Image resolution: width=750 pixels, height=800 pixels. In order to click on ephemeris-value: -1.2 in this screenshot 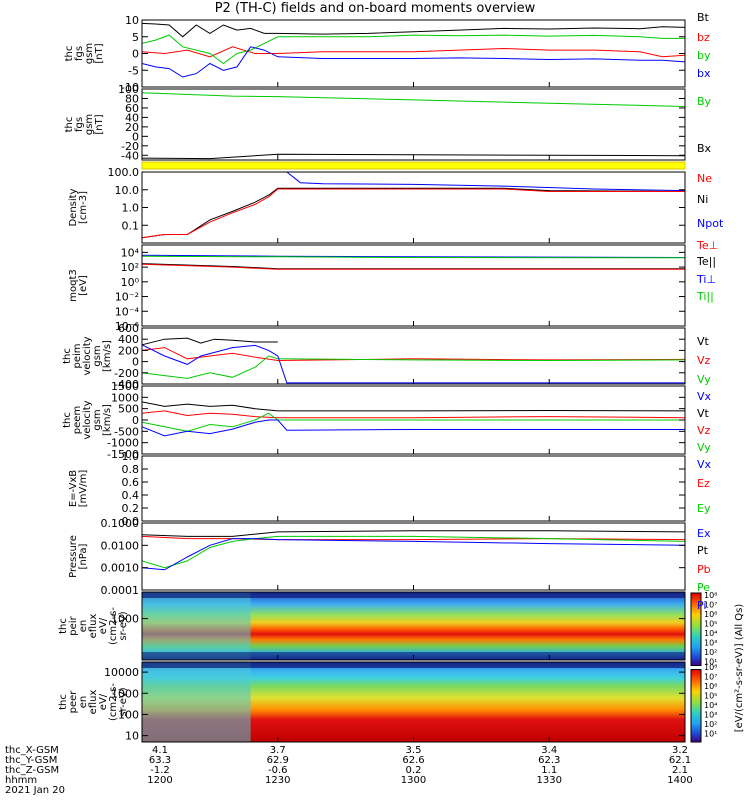, I will do `click(160, 770)`.